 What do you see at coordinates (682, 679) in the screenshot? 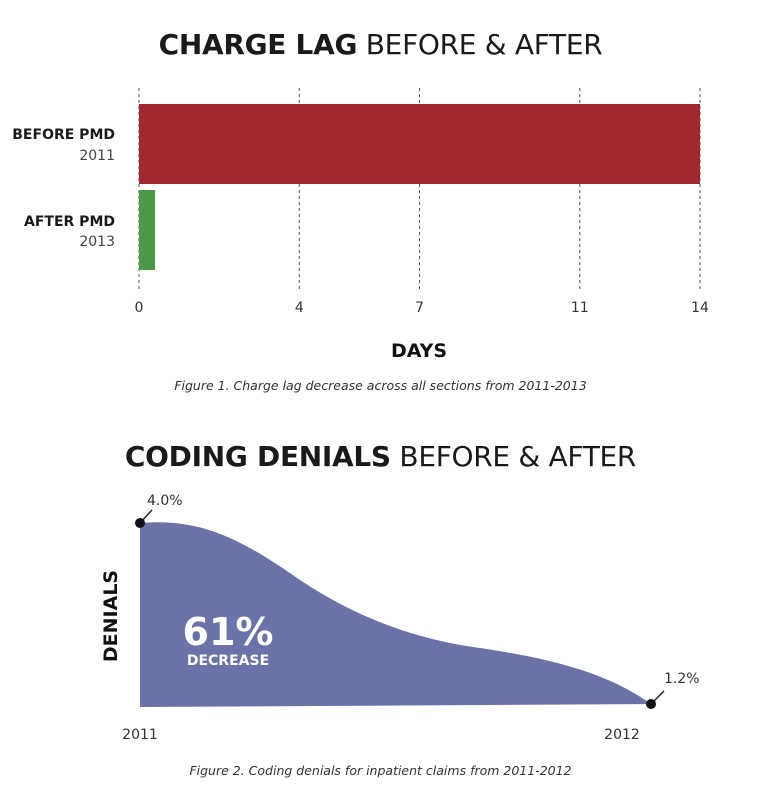
I see `end-value-label: 1.2%` at bounding box center [682, 679].